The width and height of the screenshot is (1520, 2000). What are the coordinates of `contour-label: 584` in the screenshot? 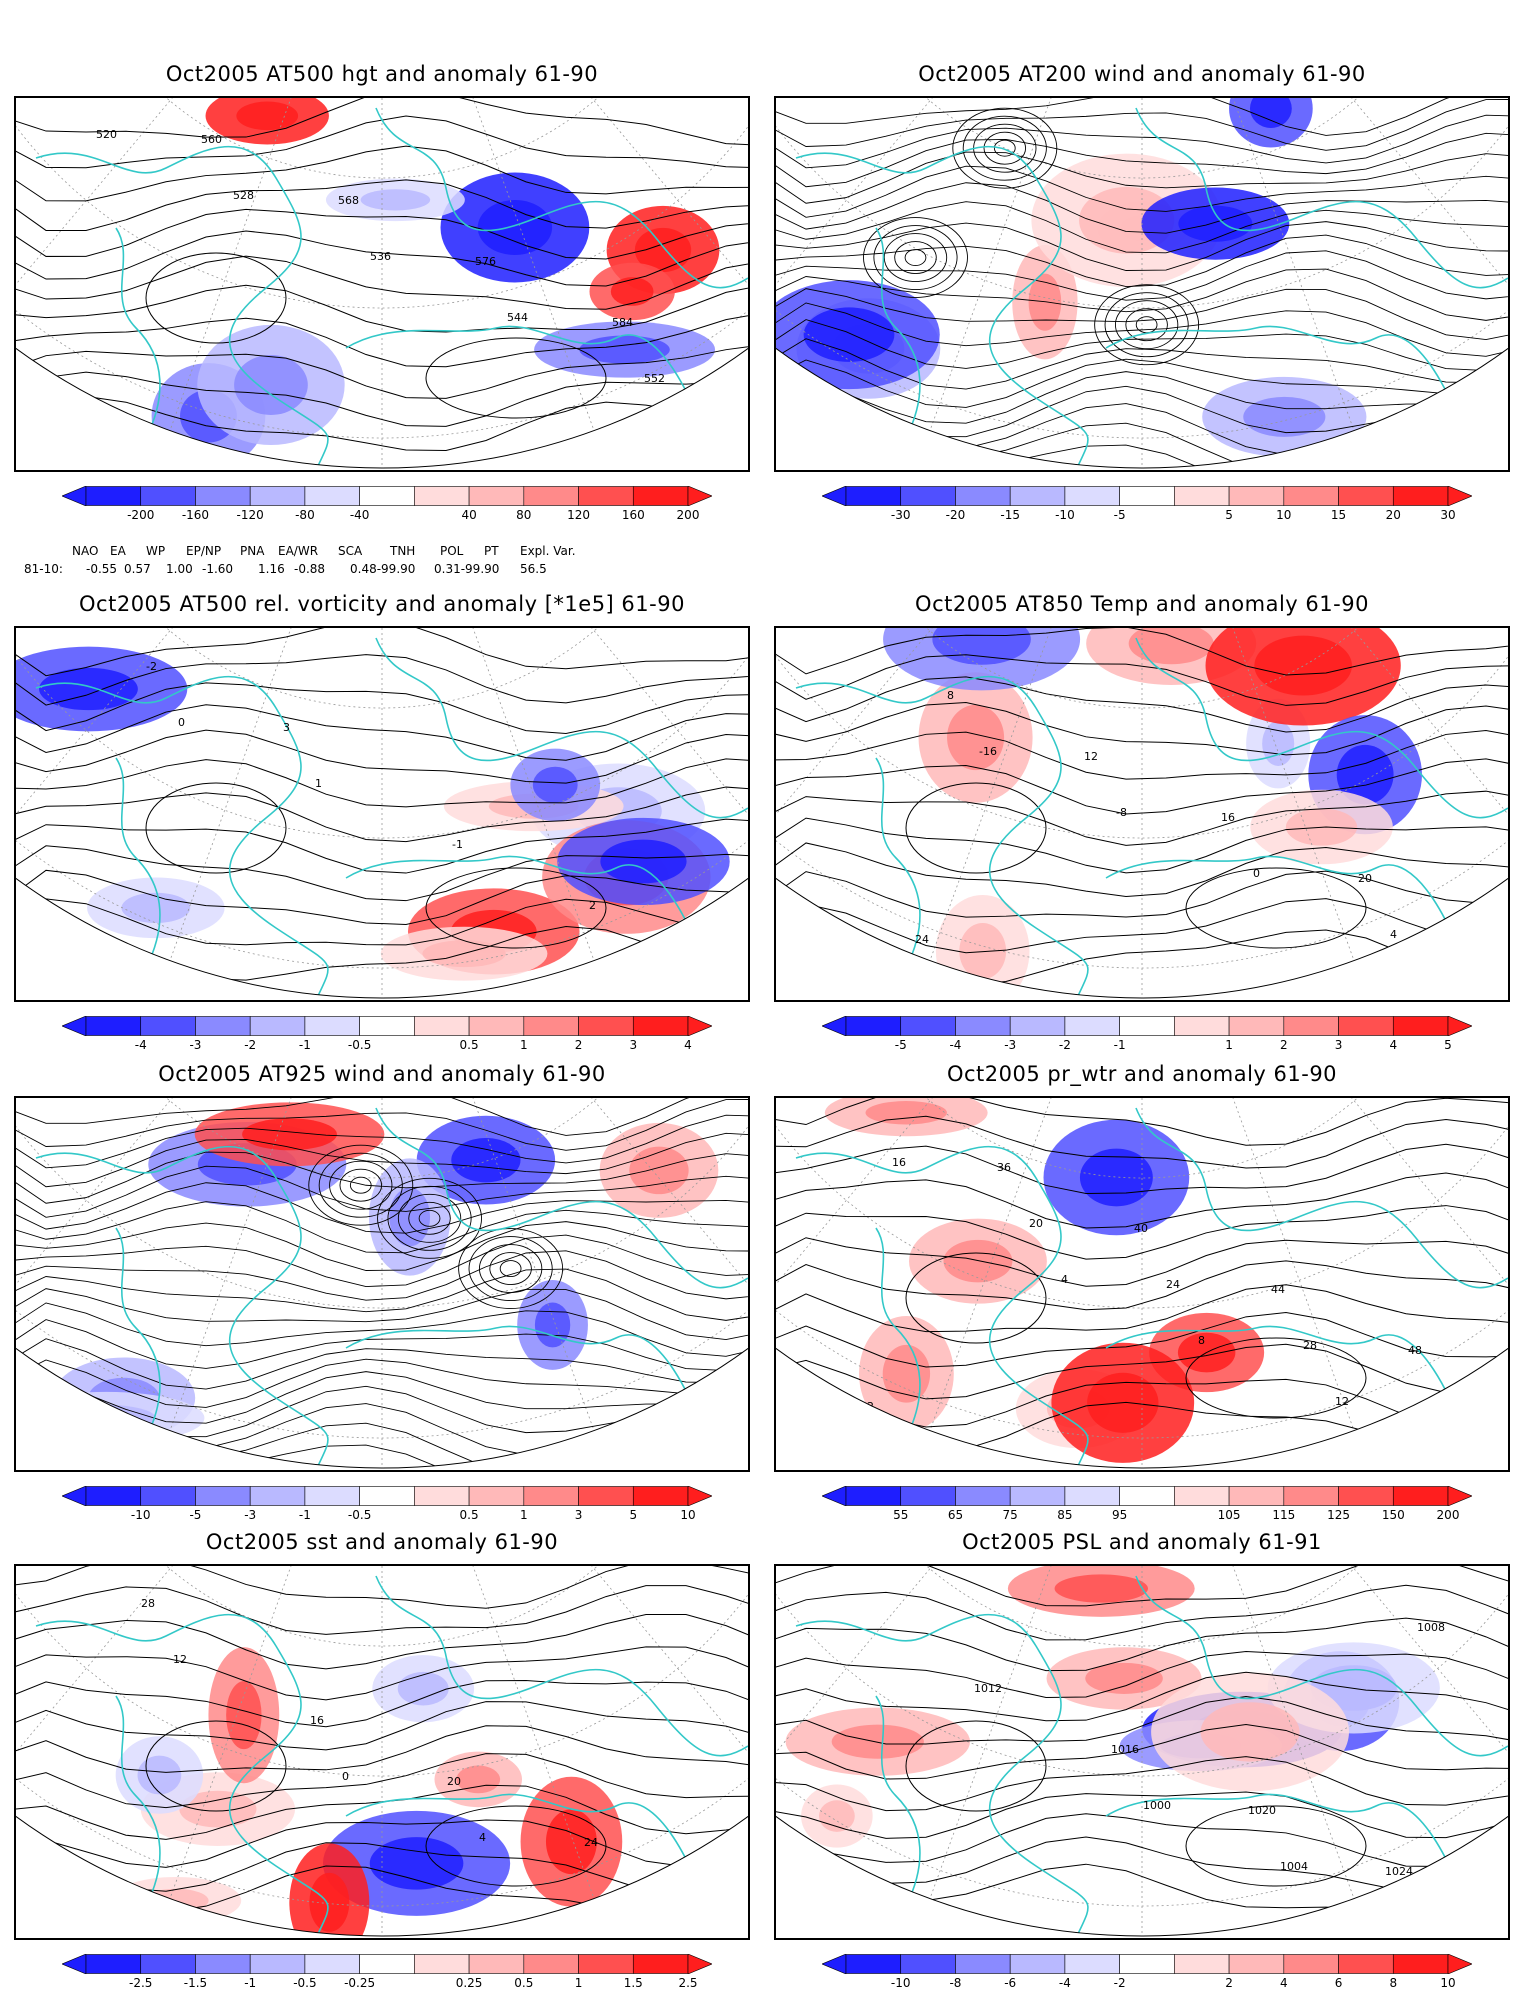 It's located at (622, 322).